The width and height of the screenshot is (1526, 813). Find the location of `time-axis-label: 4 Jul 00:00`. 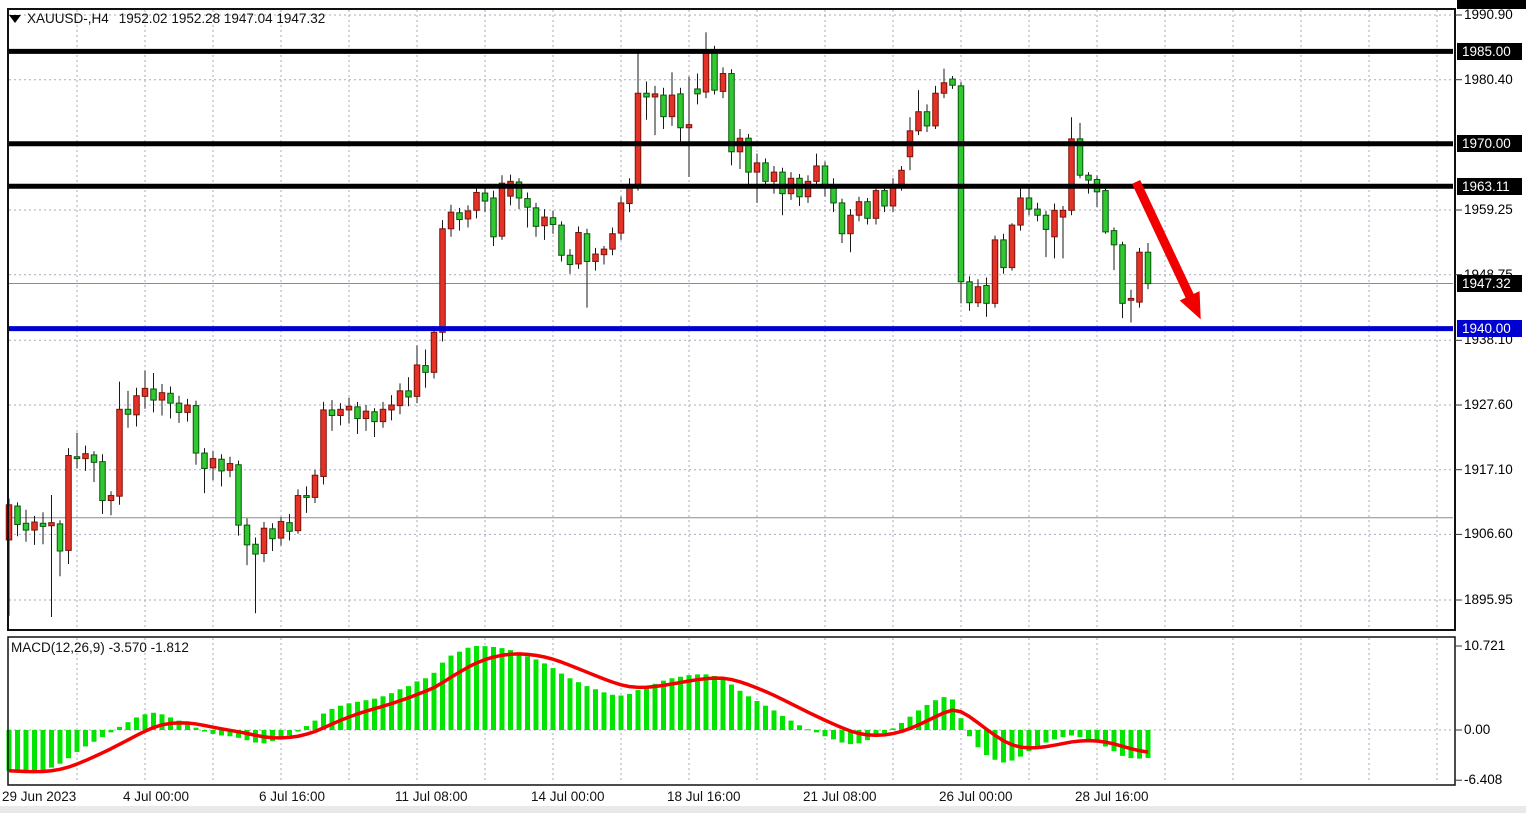

time-axis-label: 4 Jul 00:00 is located at coordinates (156, 796).